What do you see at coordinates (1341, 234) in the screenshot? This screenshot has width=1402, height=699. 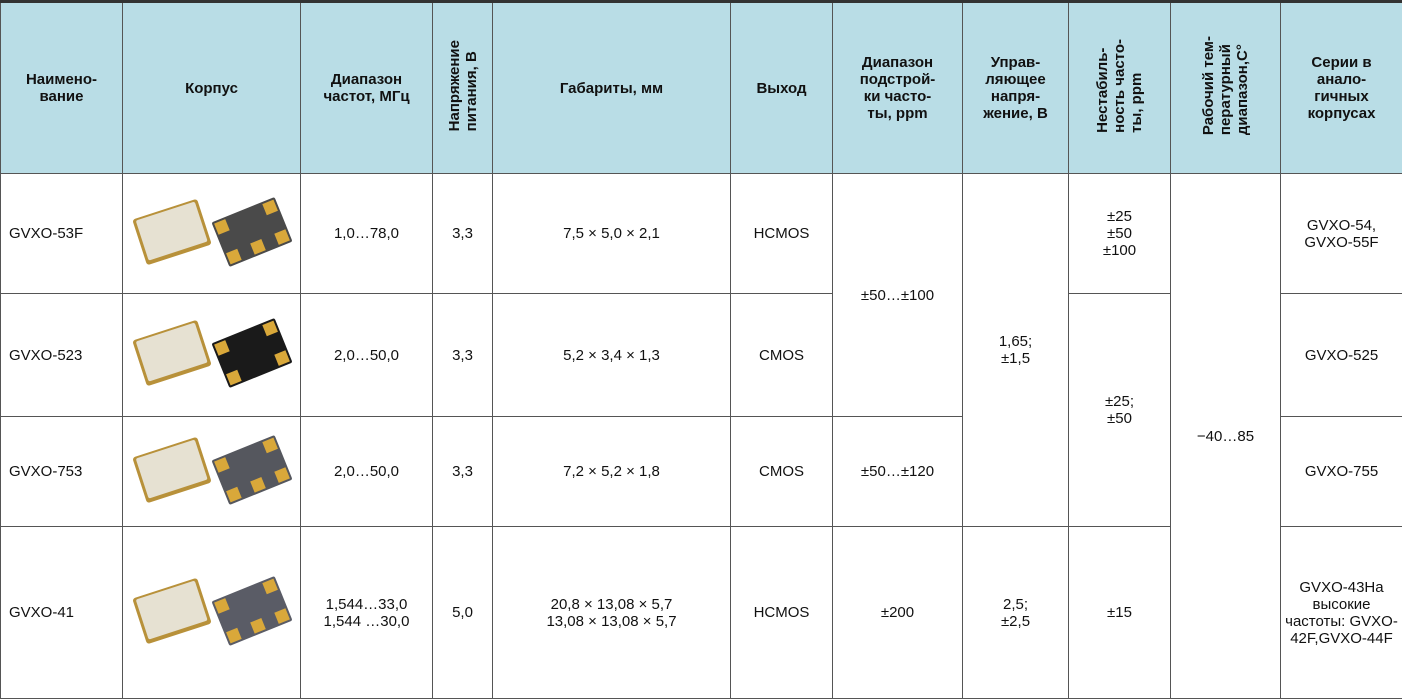 I see `cell: GVXO-54, GVXO-55F` at bounding box center [1341, 234].